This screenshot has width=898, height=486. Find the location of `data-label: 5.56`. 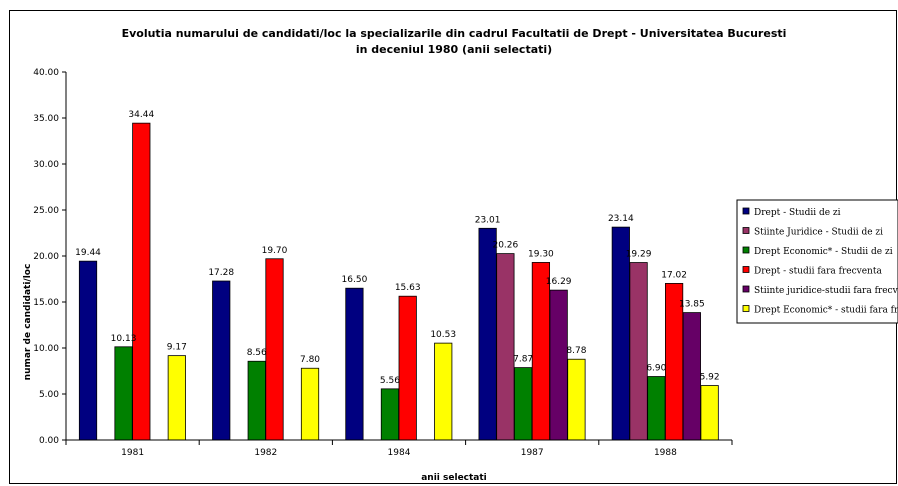

data-label: 5.56 is located at coordinates (390, 381).